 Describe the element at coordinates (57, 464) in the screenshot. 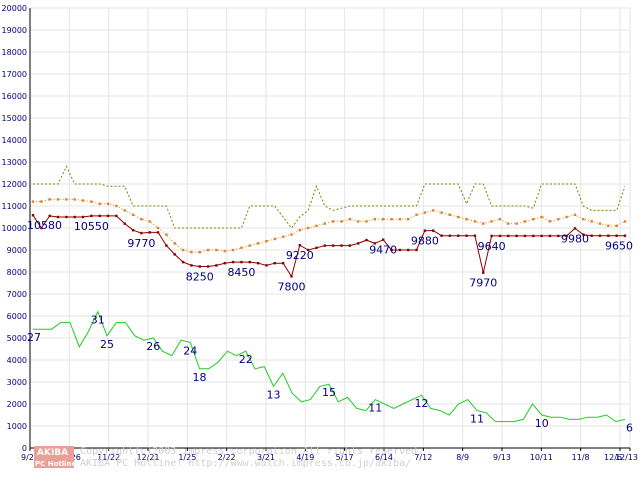

I see `logo-bottom-text: PC Hotline!` at that location.